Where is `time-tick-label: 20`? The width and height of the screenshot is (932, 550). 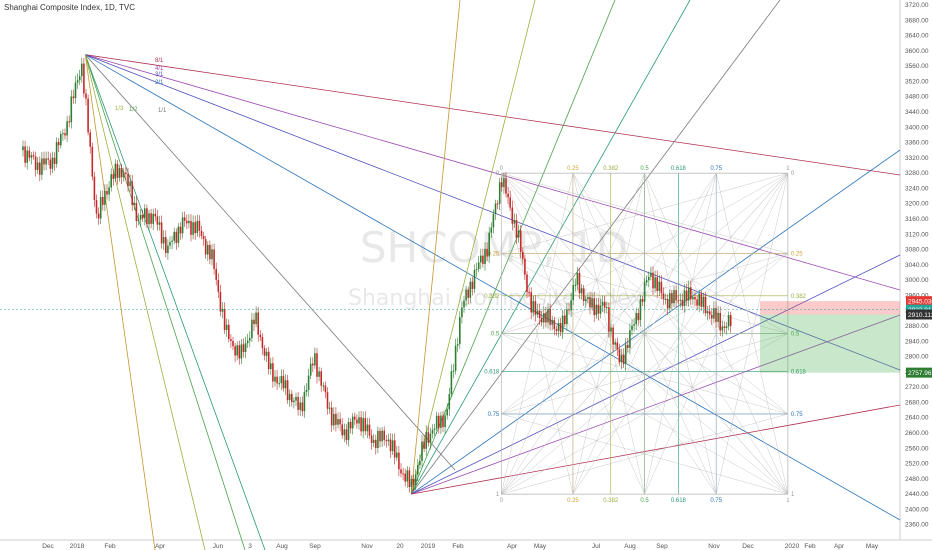 time-tick-label: 20 is located at coordinates (400, 546).